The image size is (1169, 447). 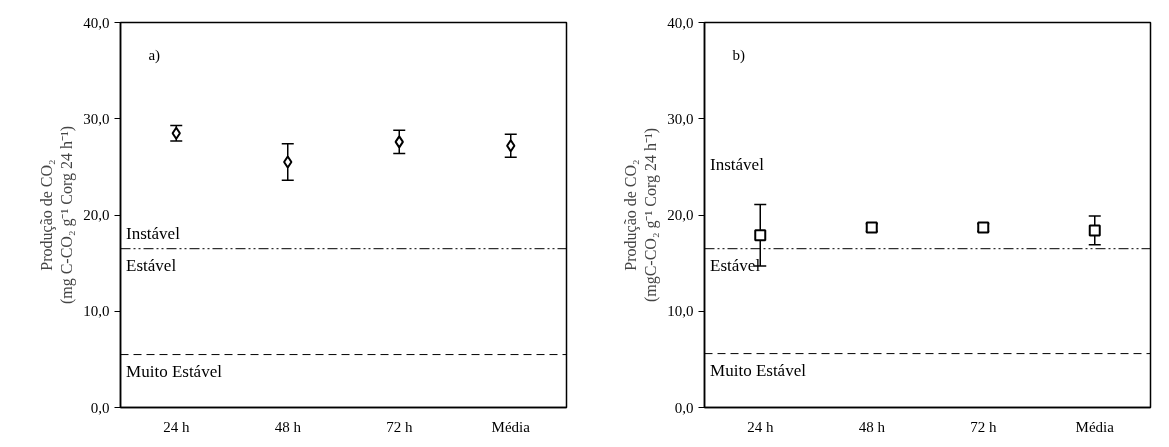 I want to click on y-axis-title: Produção de CO₂ (mg C-CO₂ g⁻¹ Corg 24 h⁻¹), so click(x=57, y=215).